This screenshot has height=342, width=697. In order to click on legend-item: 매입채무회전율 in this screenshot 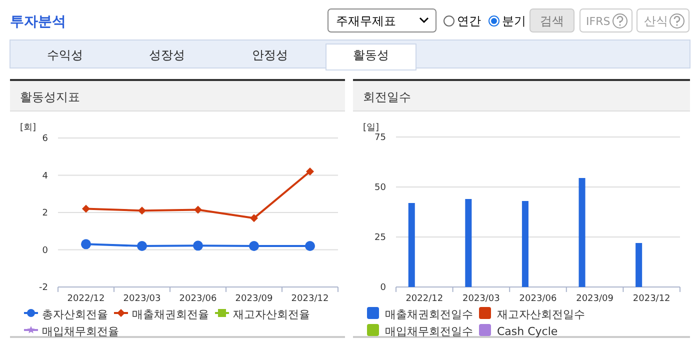, I will do `click(71, 331)`.